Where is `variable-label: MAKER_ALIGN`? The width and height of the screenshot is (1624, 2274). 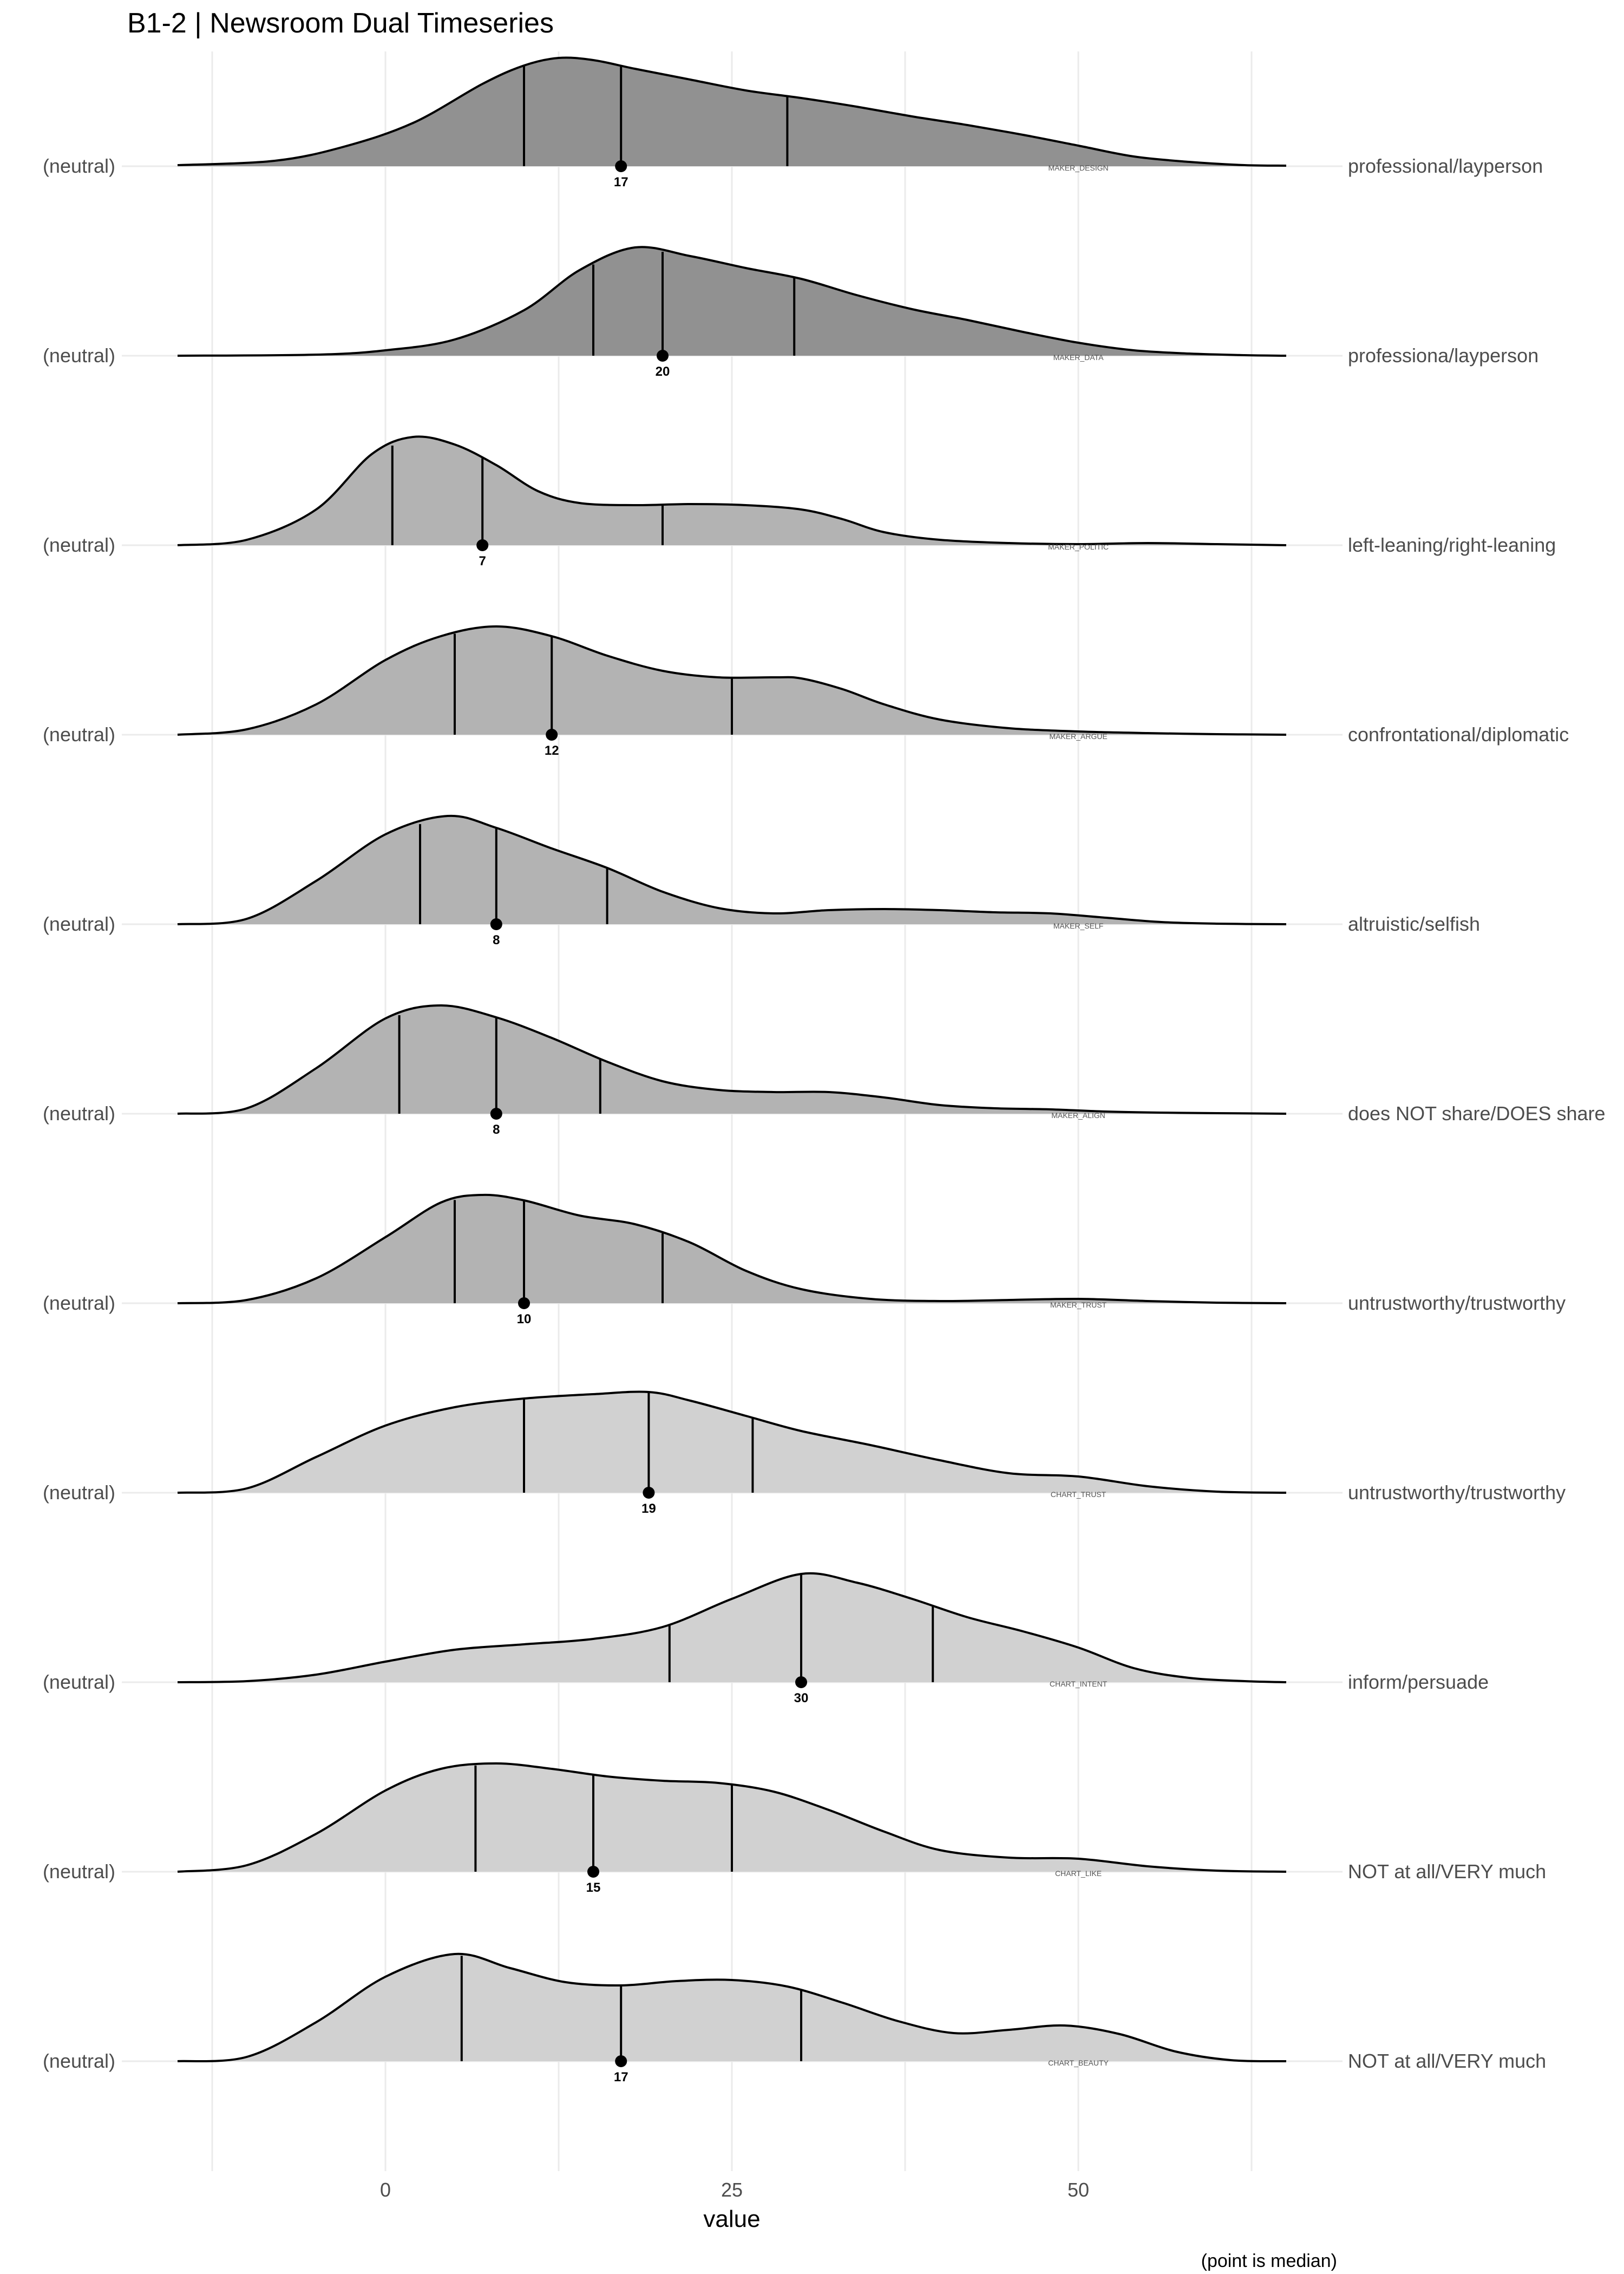
variable-label: MAKER_ALIGN is located at coordinates (1078, 1115).